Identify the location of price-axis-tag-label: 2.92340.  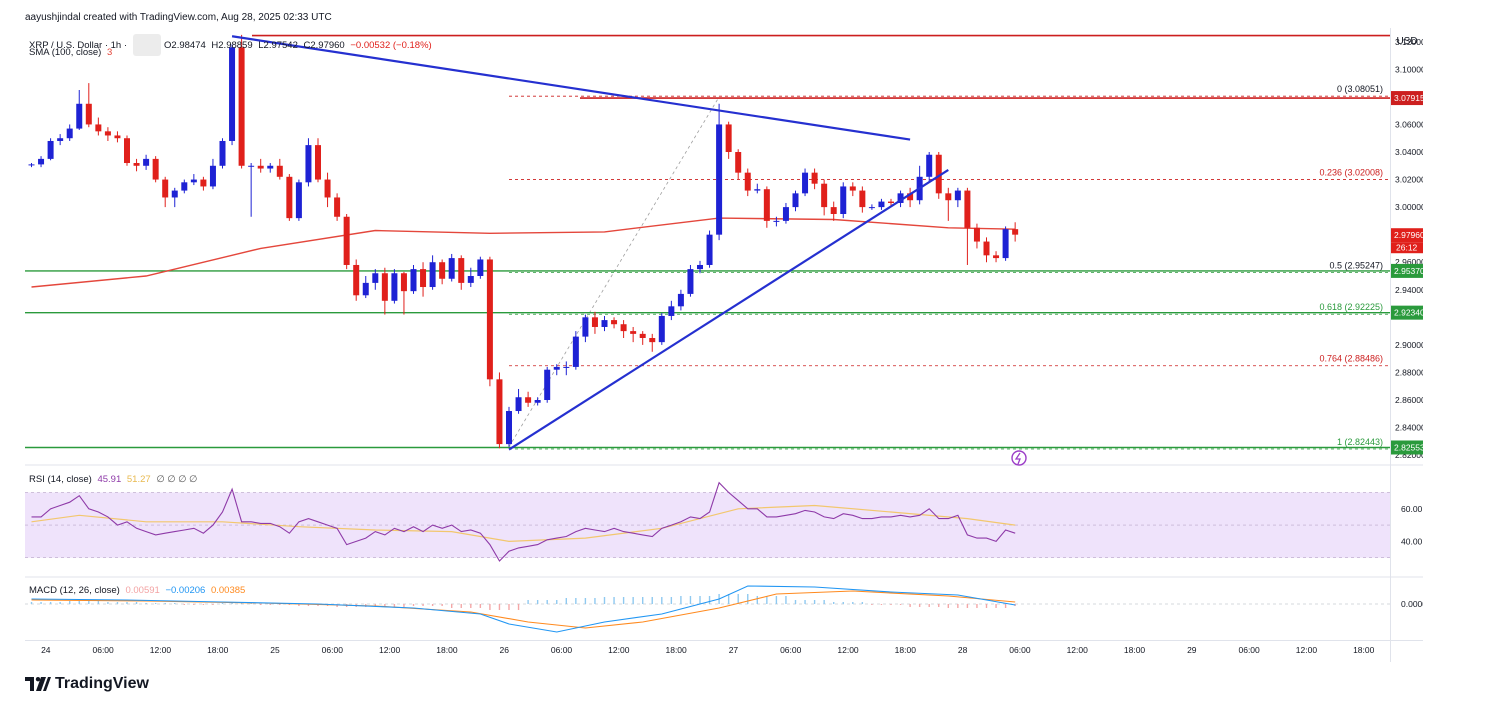
(1408, 313).